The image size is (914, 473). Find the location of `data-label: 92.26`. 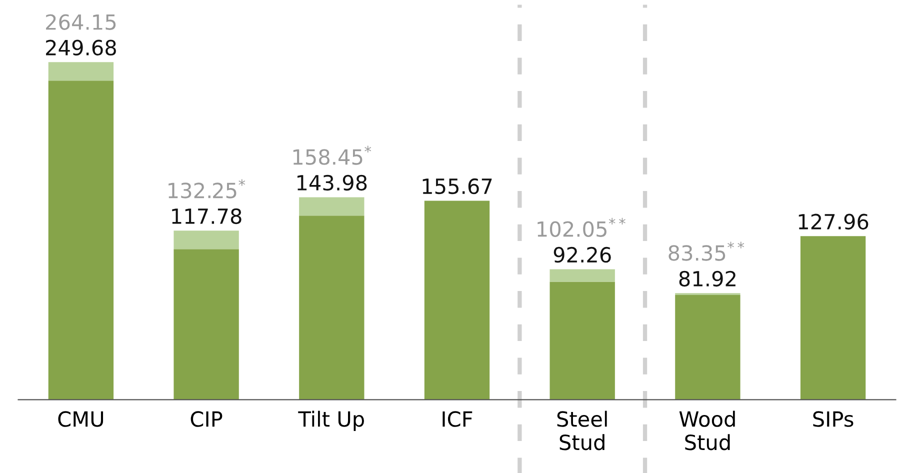

data-label: 92.26 is located at coordinates (582, 254).